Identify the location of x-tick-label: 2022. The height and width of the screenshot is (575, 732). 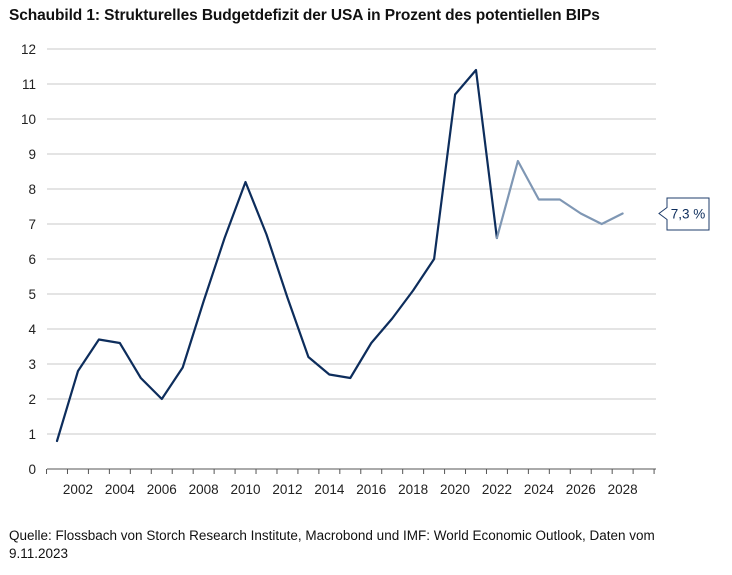
(497, 489).